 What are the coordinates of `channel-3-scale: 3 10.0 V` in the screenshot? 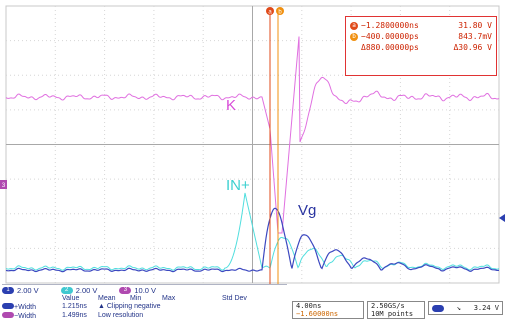 It's located at (137, 290).